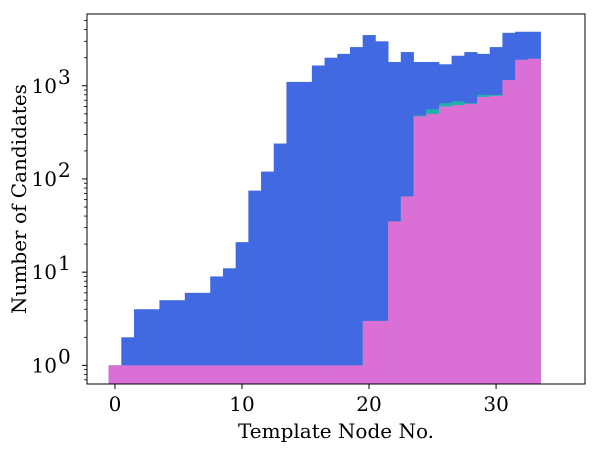 This screenshot has width=596, height=452. What do you see at coordinates (141, 346) in the screenshot?
I see `bar-series0-bin2` at bounding box center [141, 346].